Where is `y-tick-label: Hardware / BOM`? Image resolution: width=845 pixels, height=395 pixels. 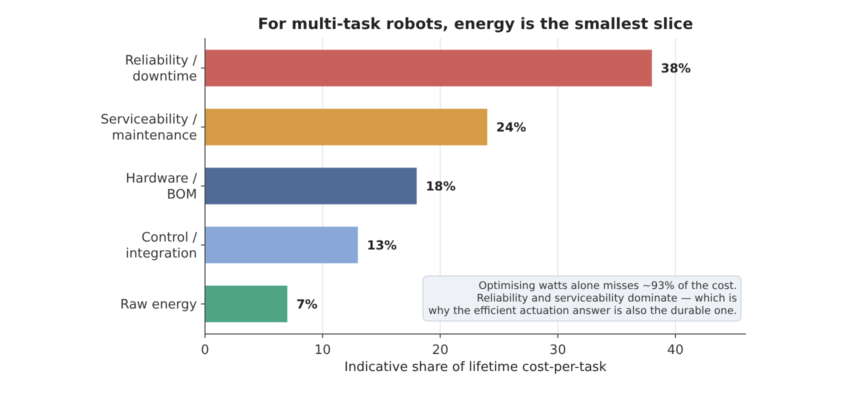
y-tick-label: Hardware / BOM is located at coordinates (162, 187).